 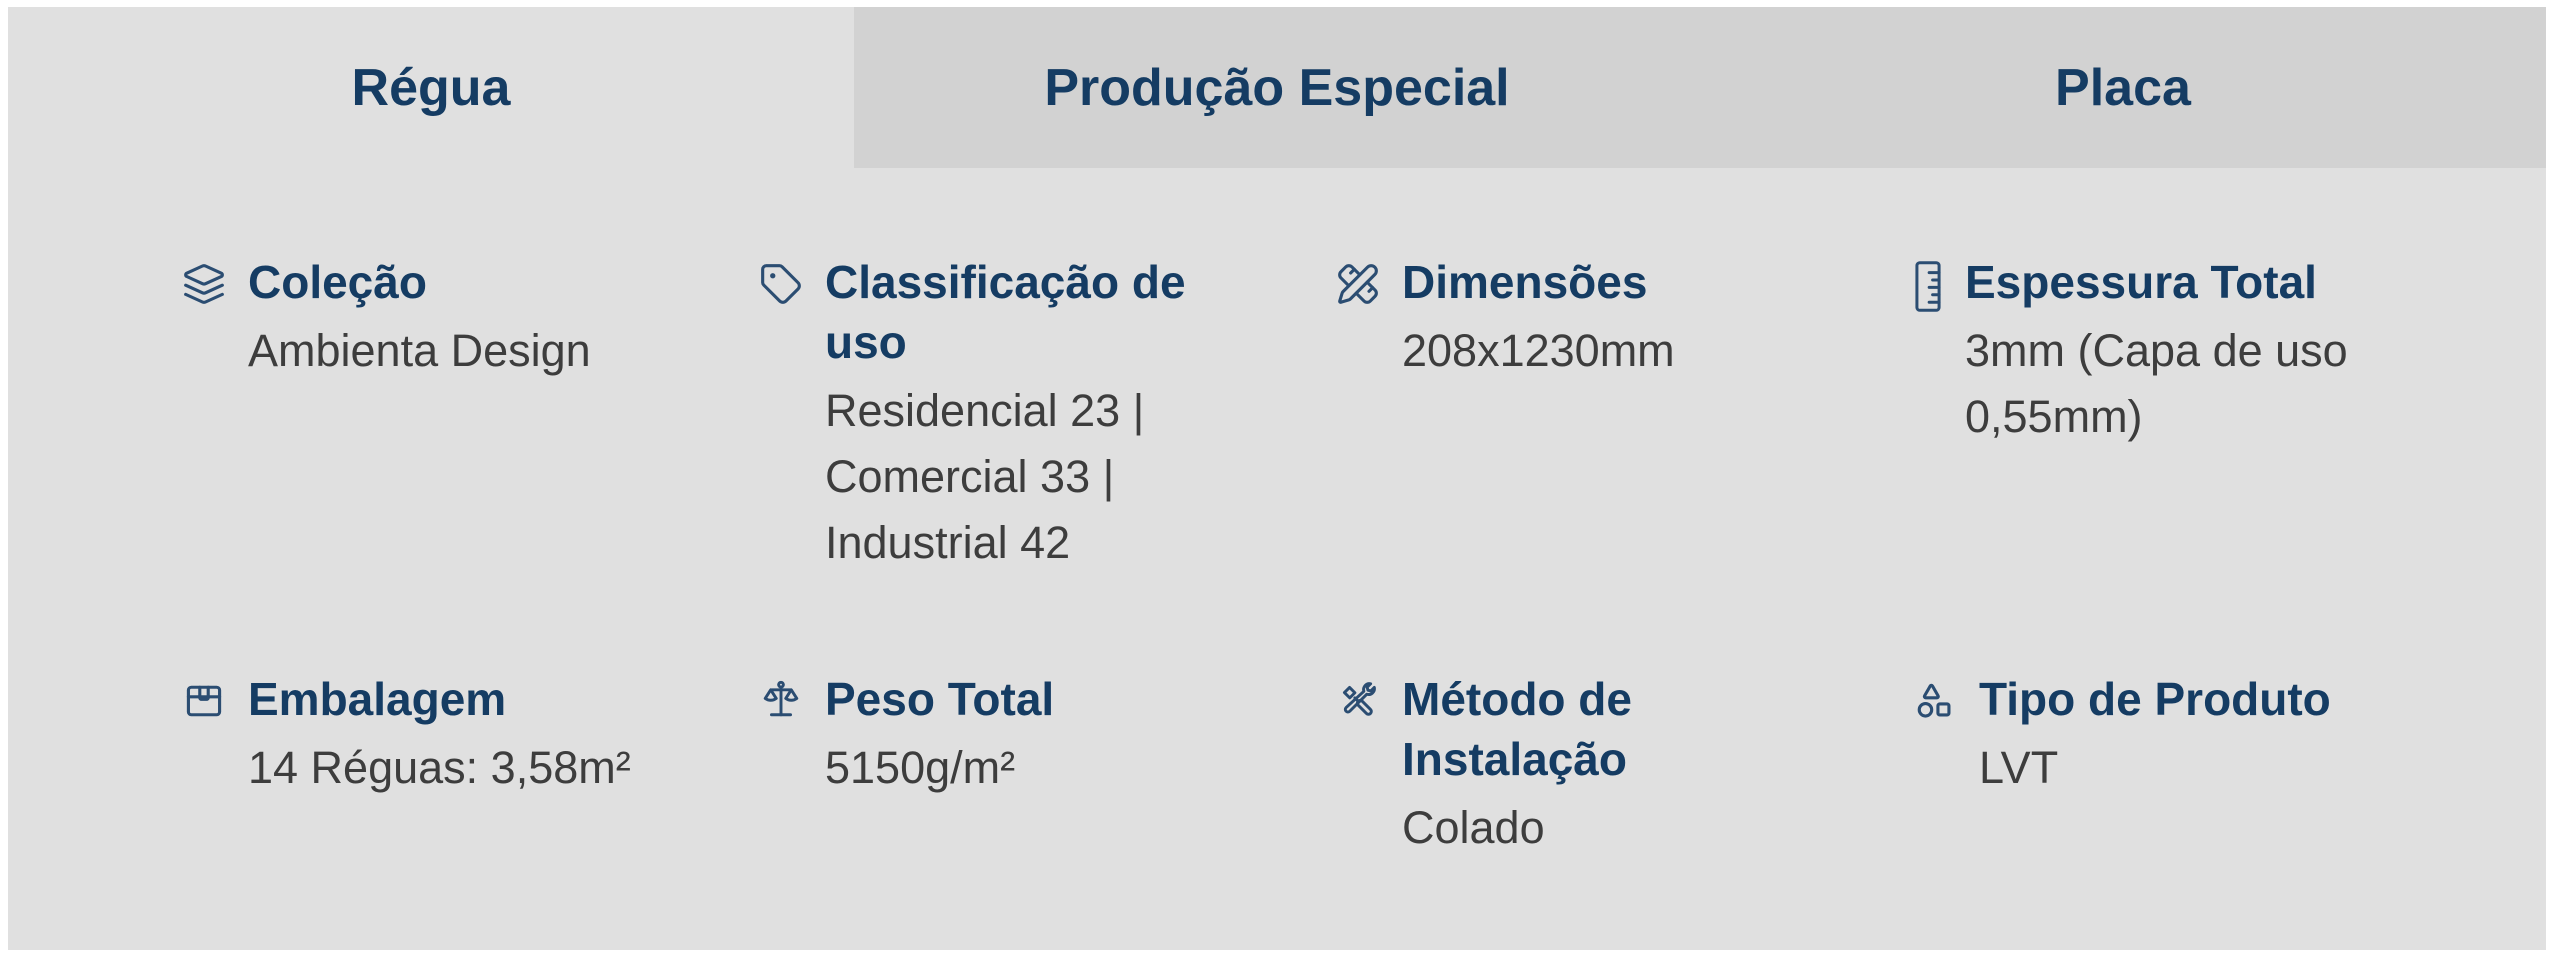 What do you see at coordinates (1005, 312) in the screenshot?
I see `spec-label: Classificação de uso` at bounding box center [1005, 312].